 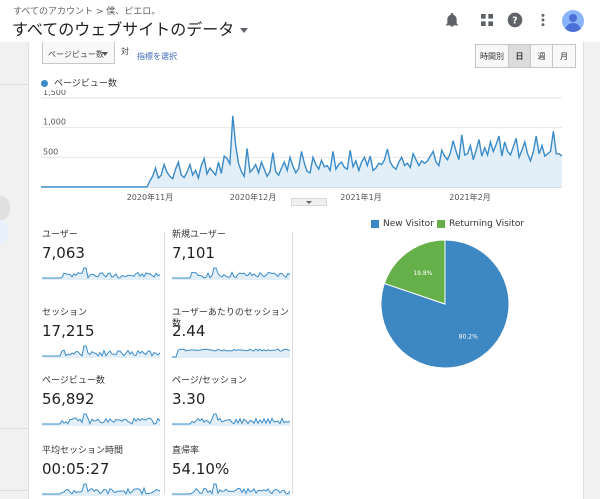 I want to click on property-selector: すべてのウェブサイトのデータ, so click(x=130, y=28).